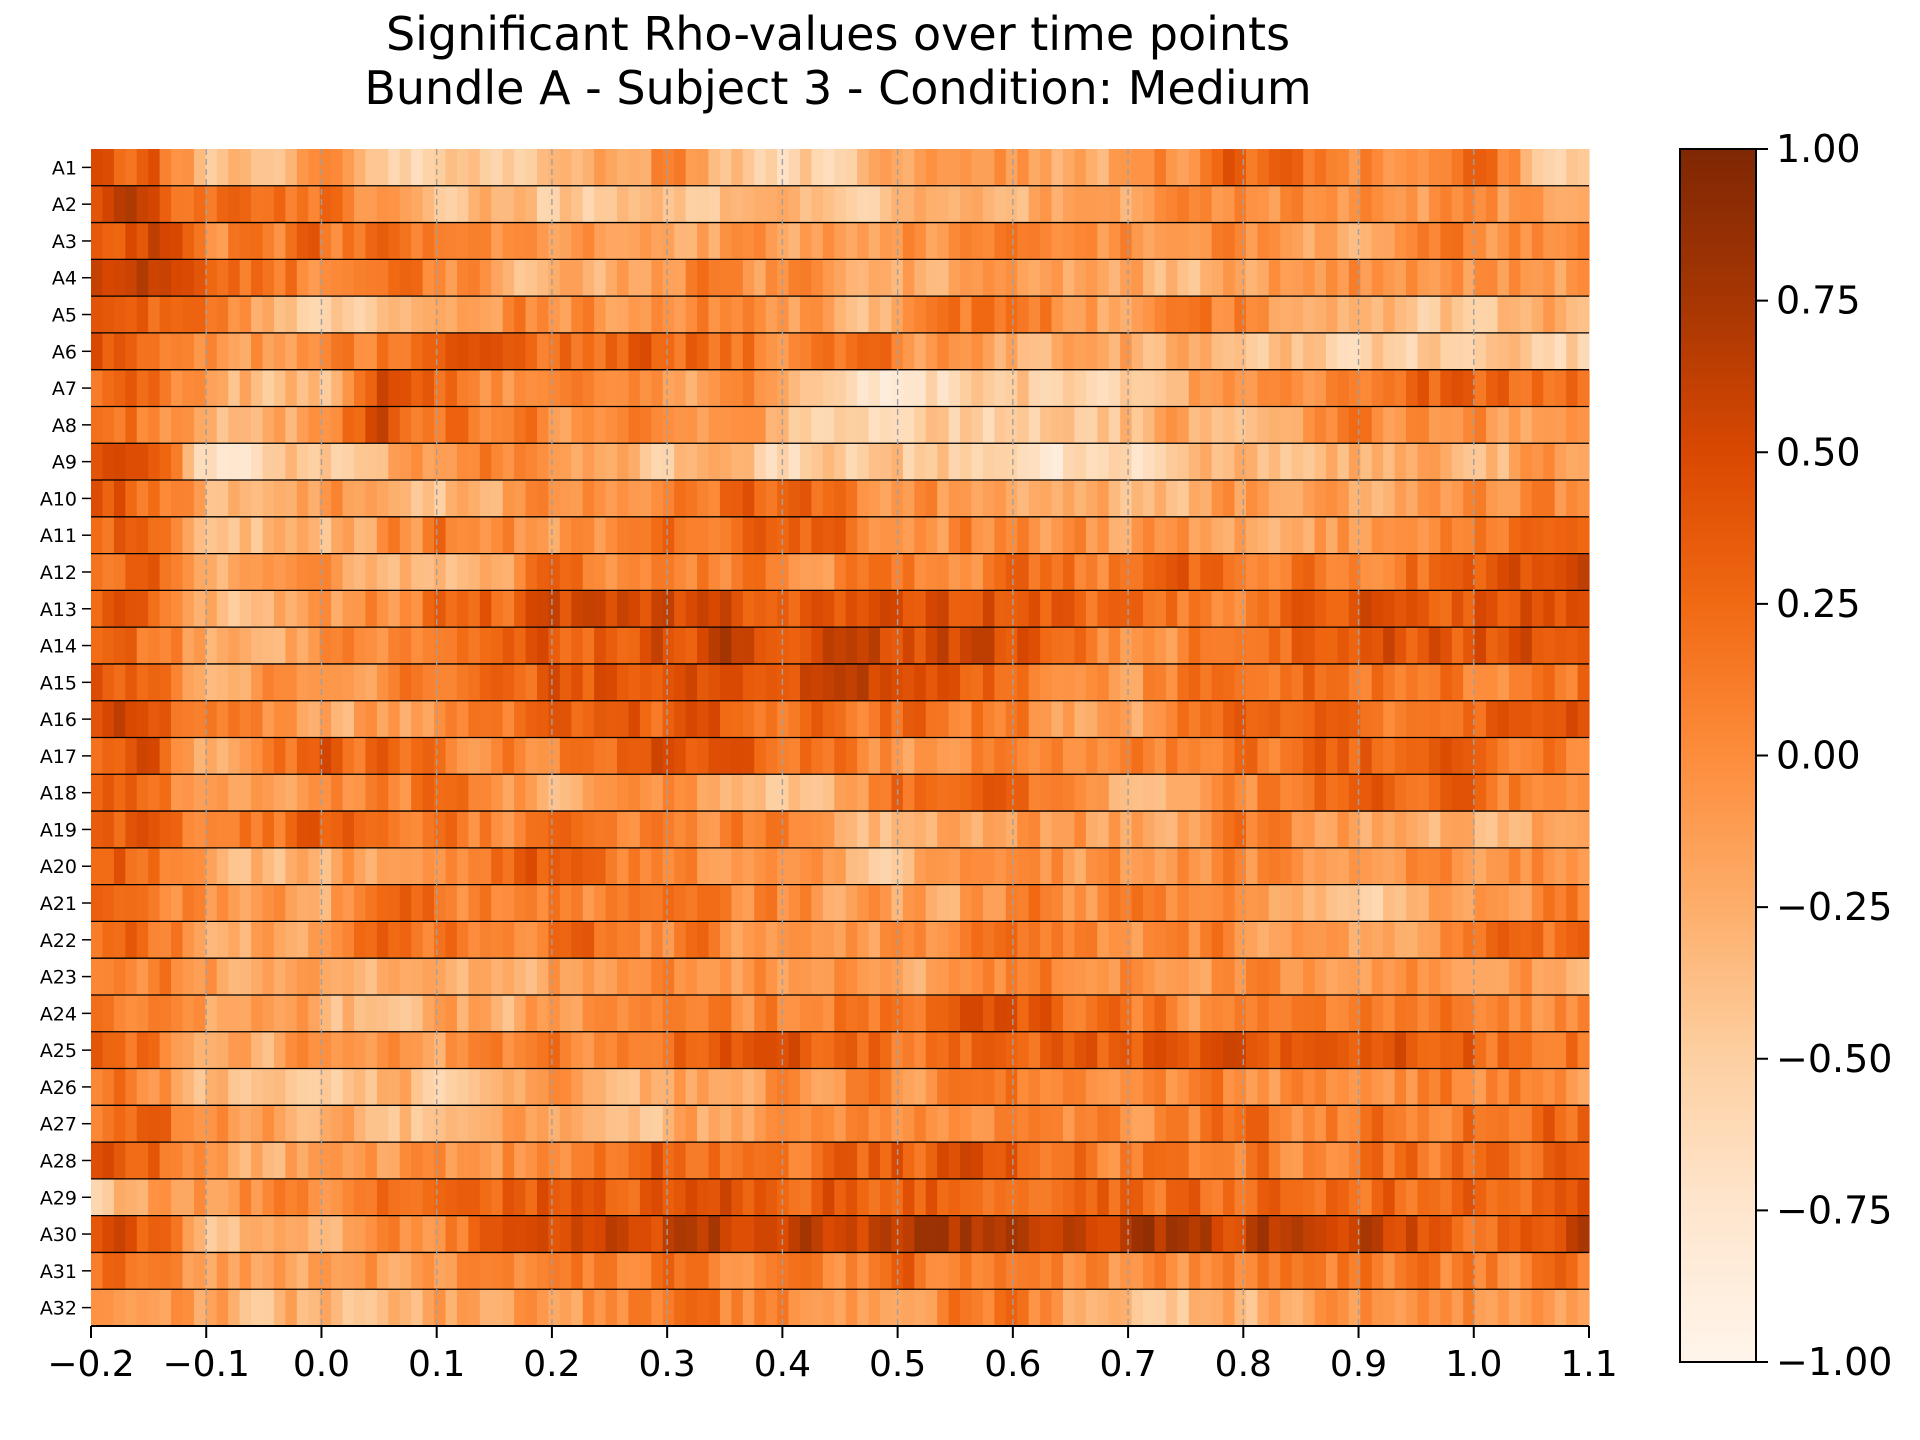  What do you see at coordinates (1818, 756) in the screenshot?
I see `colorbar-tick-label: 0.00` at bounding box center [1818, 756].